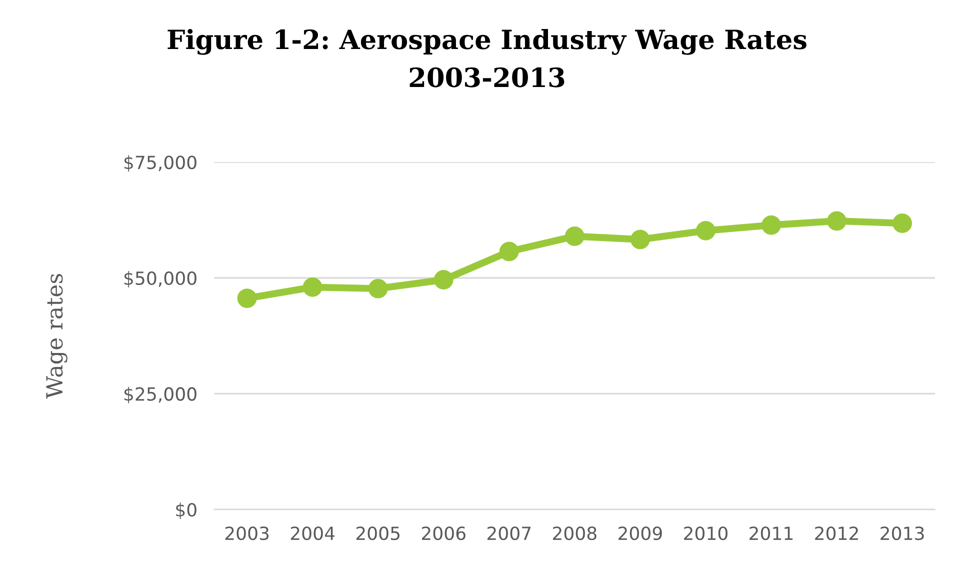 The width and height of the screenshot is (974, 579). Describe the element at coordinates (771, 533) in the screenshot. I see `x-tick-label: 2011` at that location.